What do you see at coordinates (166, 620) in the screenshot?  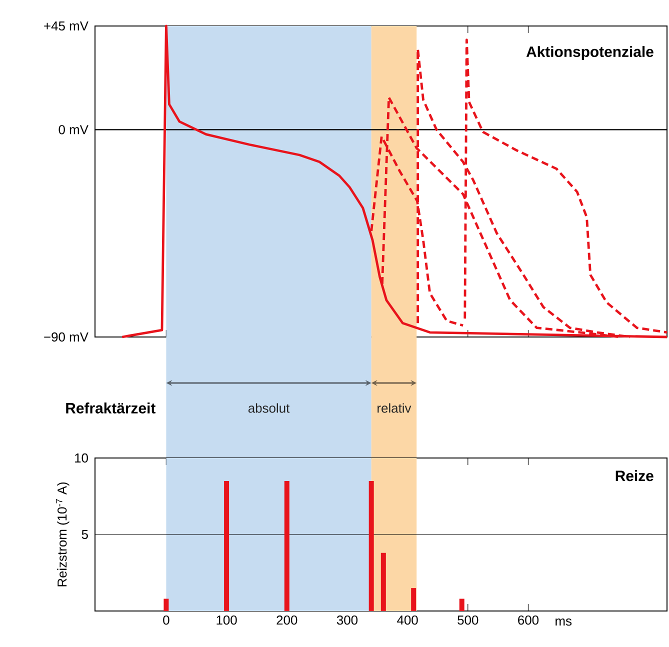 I see `x-tick-label: 0` at bounding box center [166, 620].